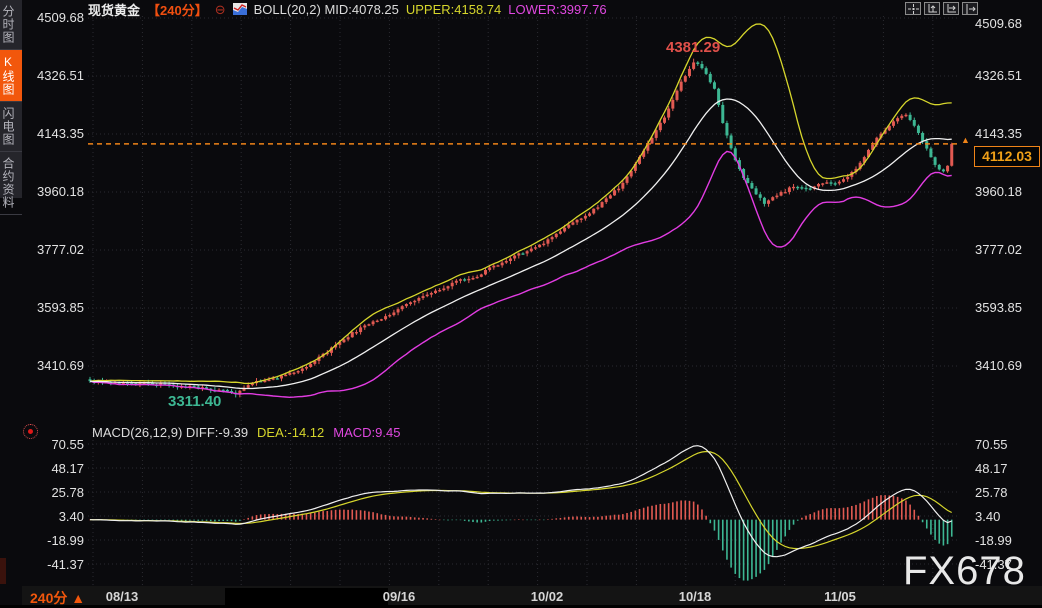 This screenshot has width=1042, height=608. What do you see at coordinates (170, 432) in the screenshot?
I see `macd-diff-value: MACD(26,12,9) DIFF:-9.39` at bounding box center [170, 432].